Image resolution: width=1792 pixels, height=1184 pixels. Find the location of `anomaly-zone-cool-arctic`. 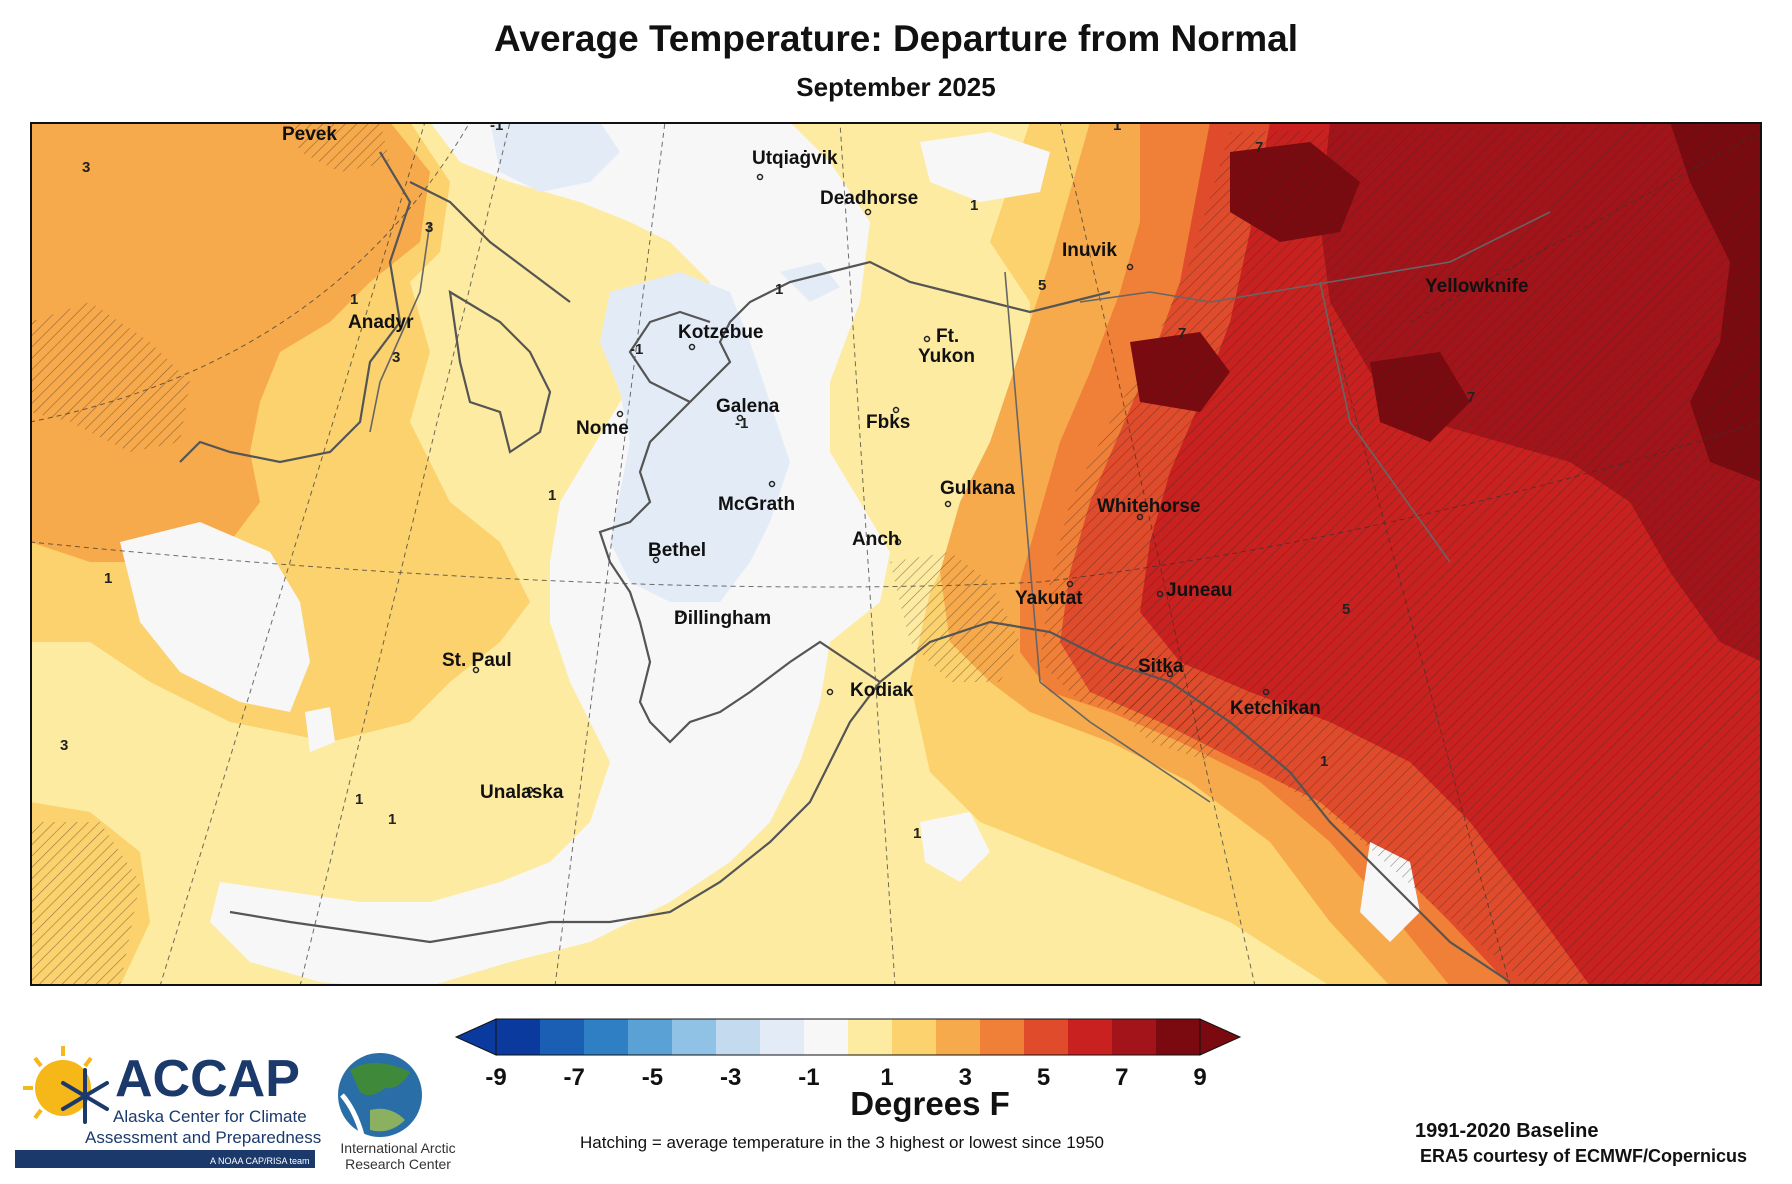

anomaly-zone-cool-arctic is located at coordinates (555, 157).